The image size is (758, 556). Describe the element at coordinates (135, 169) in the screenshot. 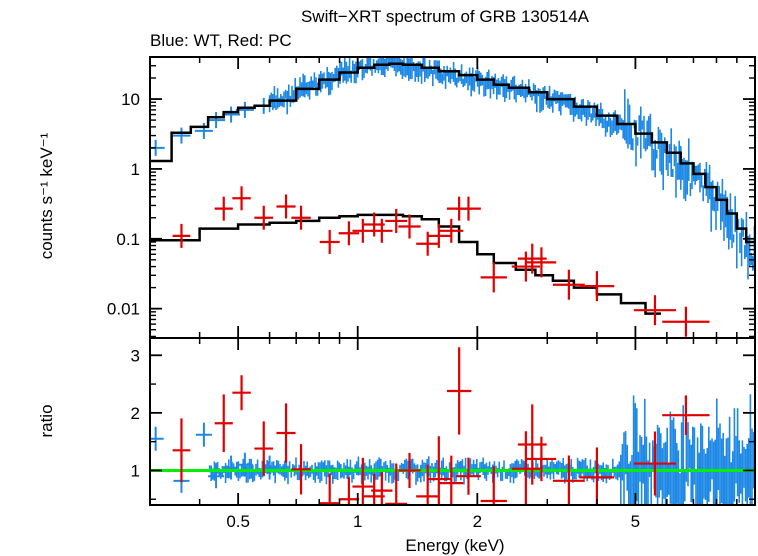

I see `y-tick-label: 1` at that location.